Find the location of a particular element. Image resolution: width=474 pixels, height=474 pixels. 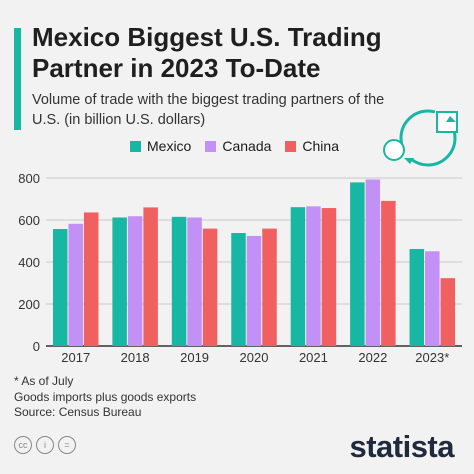

by-icon: i is located at coordinates (45, 445).